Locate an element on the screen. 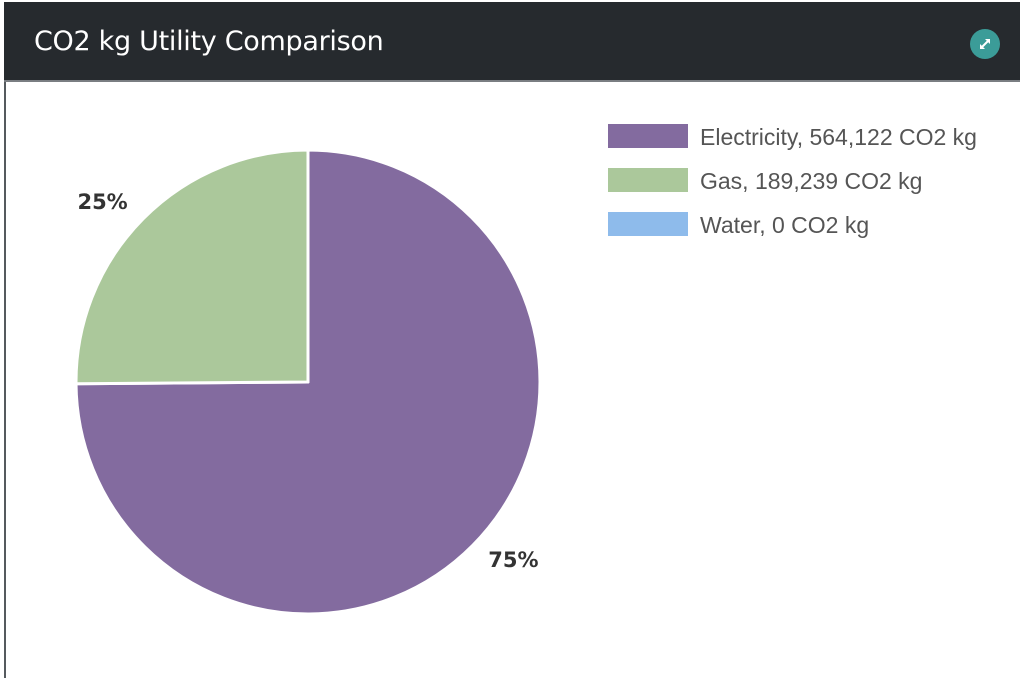 The height and width of the screenshot is (678, 1020). widget-title: CO2 kg Utility Comparison is located at coordinates (209, 41).